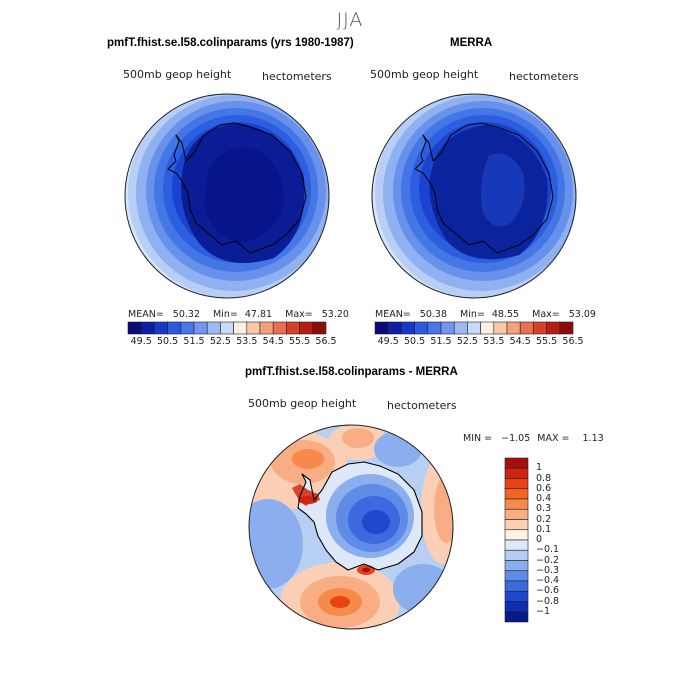 The width and height of the screenshot is (700, 700). What do you see at coordinates (544, 519) in the screenshot?
I see `diff-colorbar-tick-label: 0.2` at bounding box center [544, 519].